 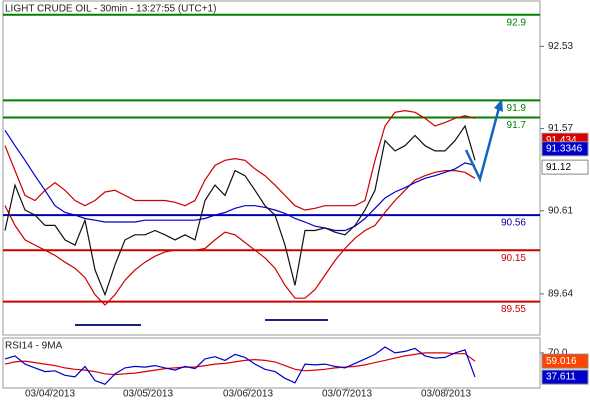 I want to click on x-tick-label: 03/07/2013, so click(x=347, y=394).